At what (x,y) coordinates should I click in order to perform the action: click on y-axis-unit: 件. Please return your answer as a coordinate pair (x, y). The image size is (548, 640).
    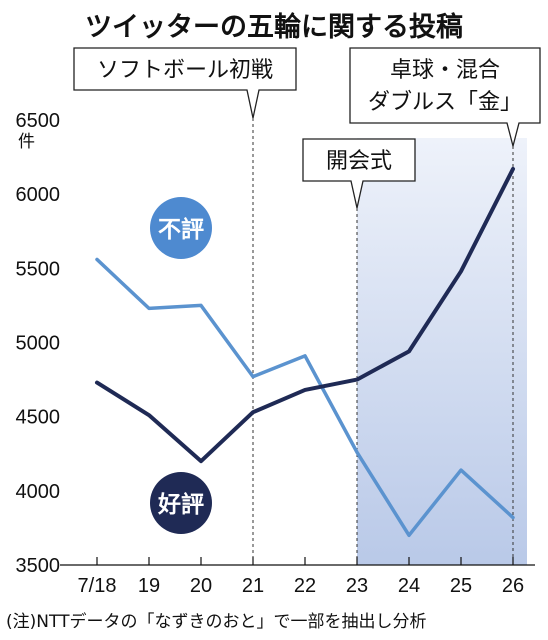
    Looking at the image, I should click on (26, 142).